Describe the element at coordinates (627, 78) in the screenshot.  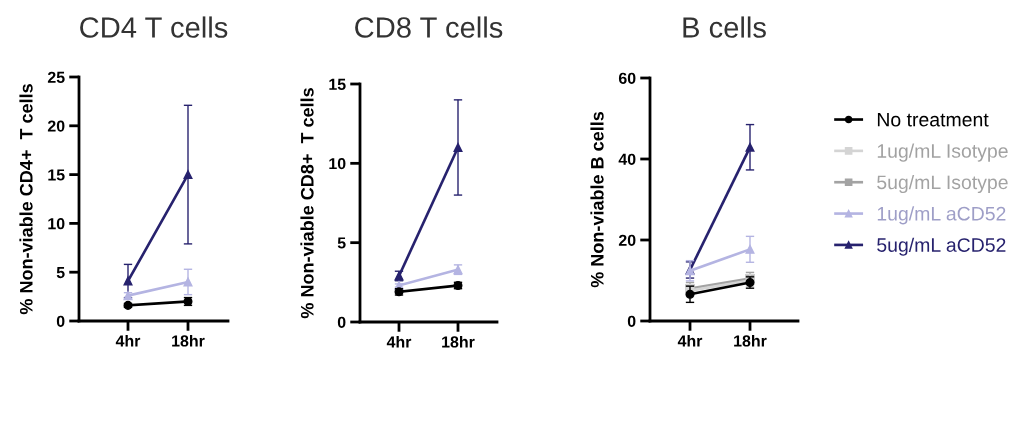
I see `y-tick-label: 60` at that location.